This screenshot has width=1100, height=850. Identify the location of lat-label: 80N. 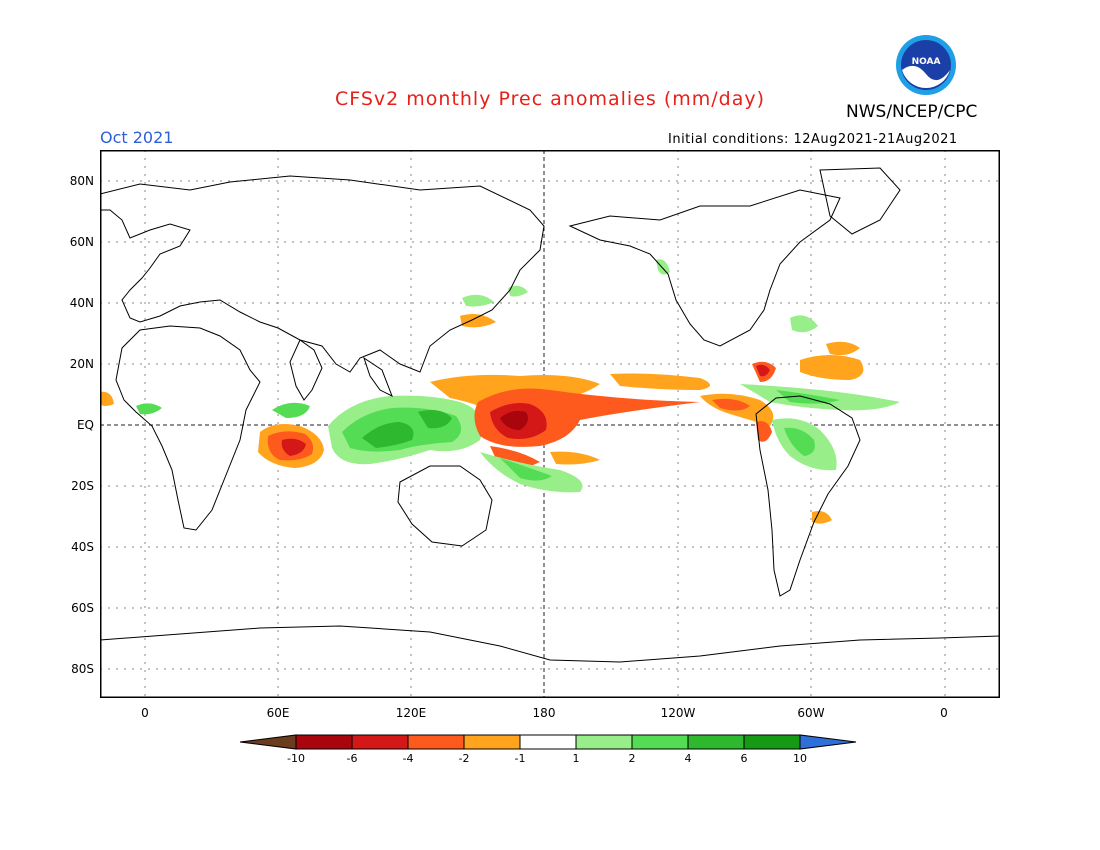
(81, 181).